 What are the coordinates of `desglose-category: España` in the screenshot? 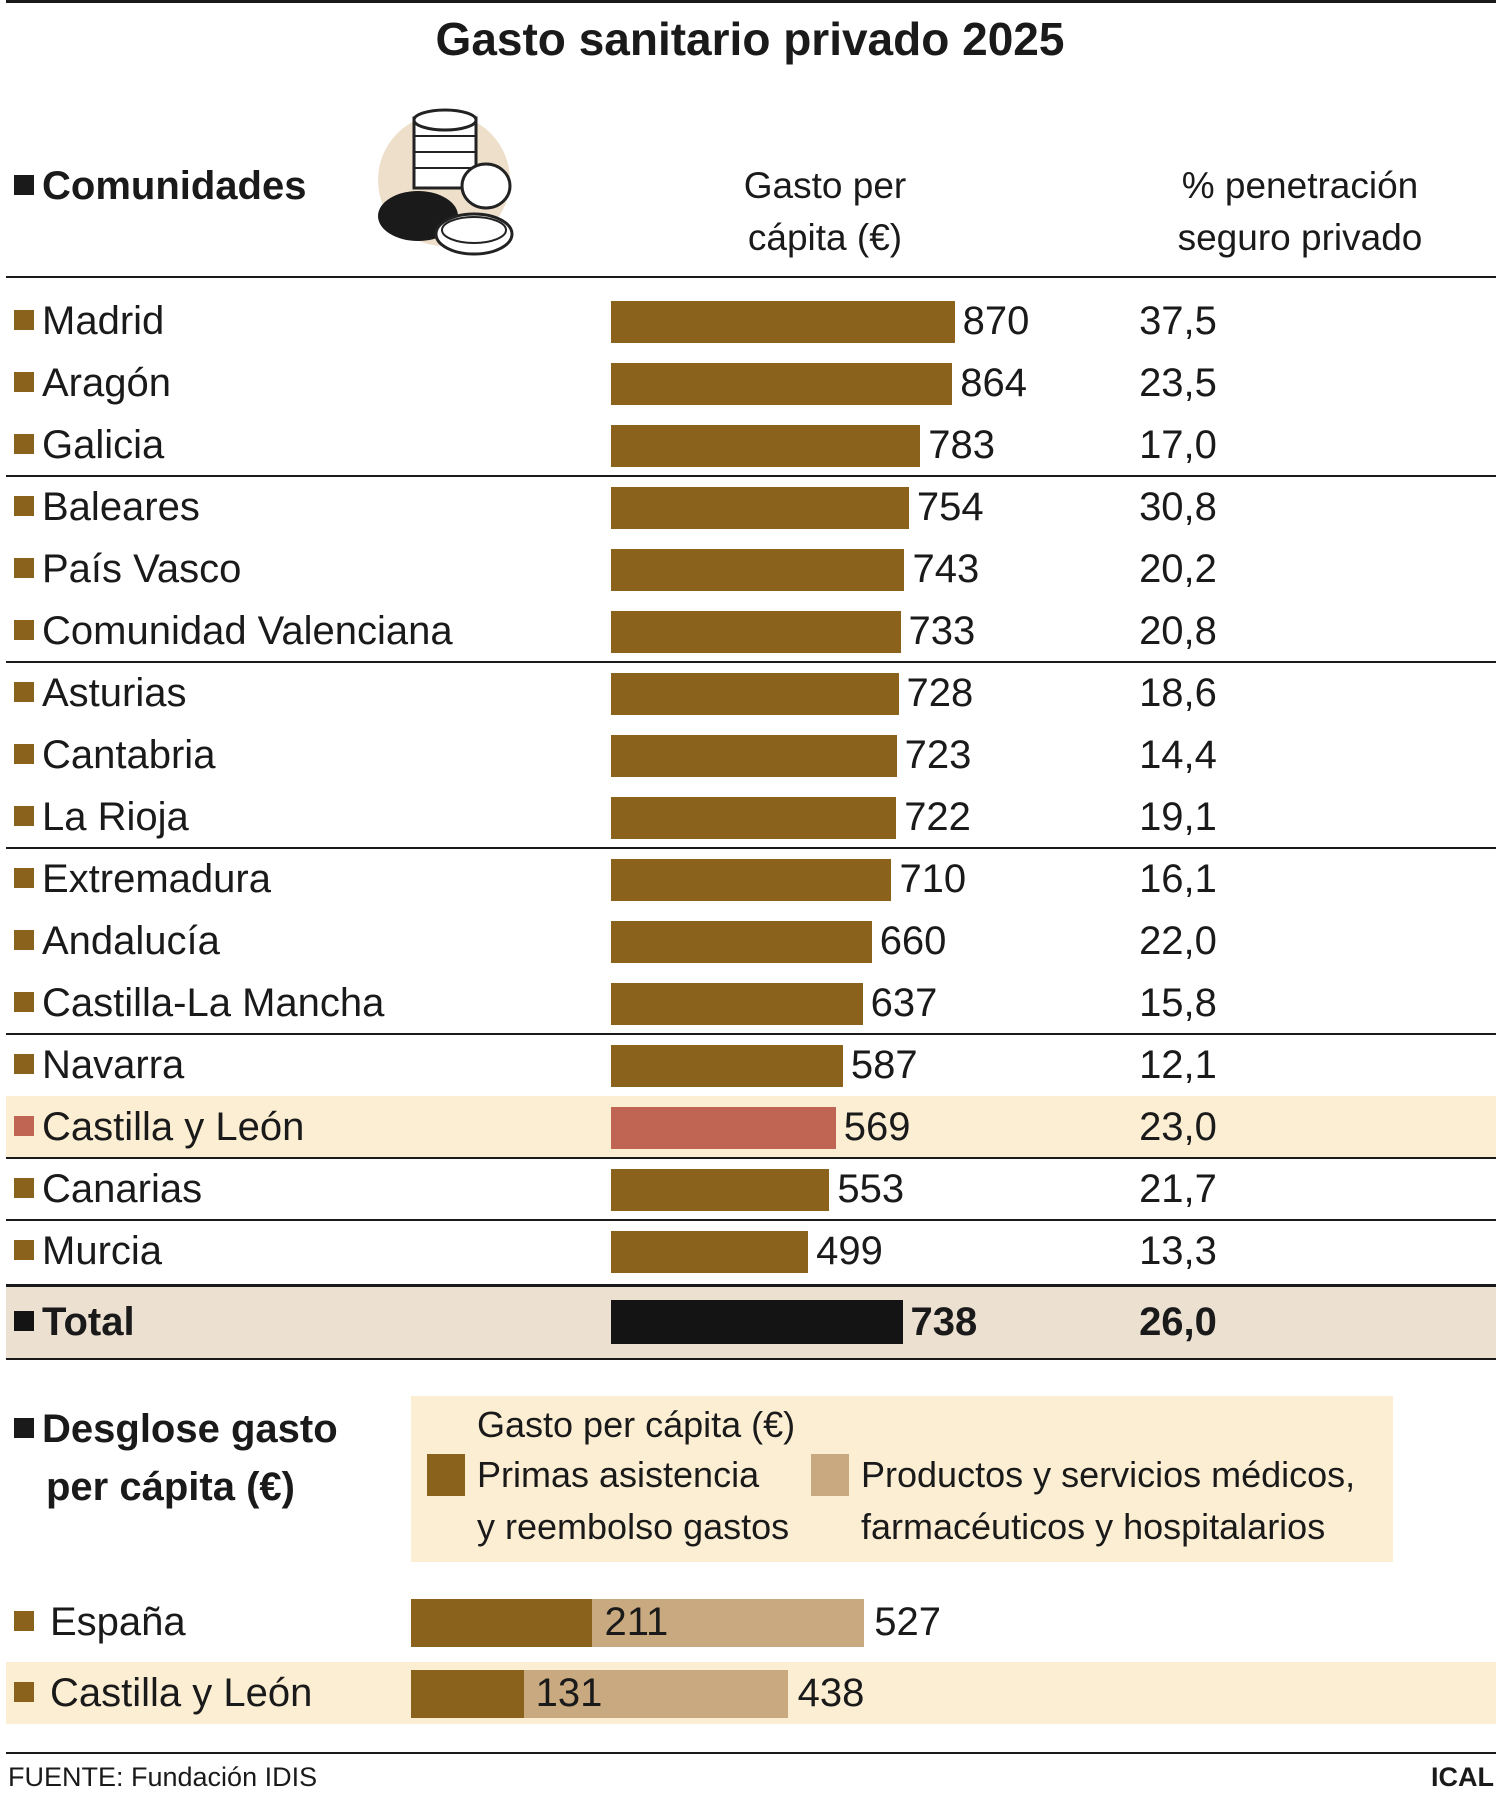 It's located at (100, 1622).